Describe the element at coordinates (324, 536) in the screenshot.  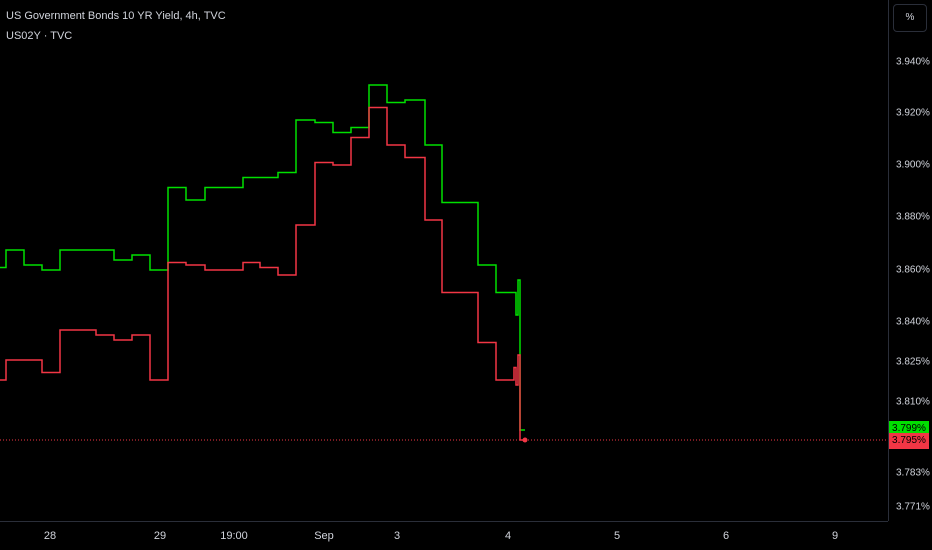
I see `time-axis-tick-label: Sep` at that location.